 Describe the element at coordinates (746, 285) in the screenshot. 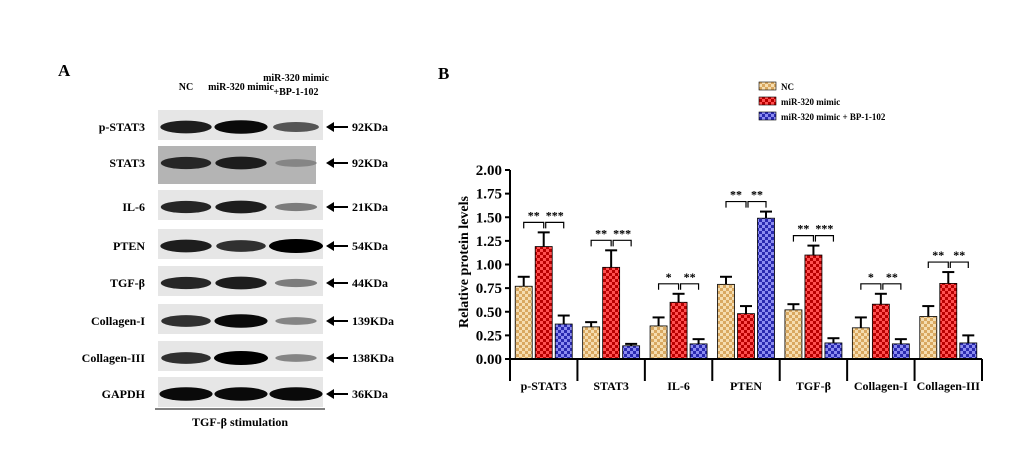

I see `bars` at that location.